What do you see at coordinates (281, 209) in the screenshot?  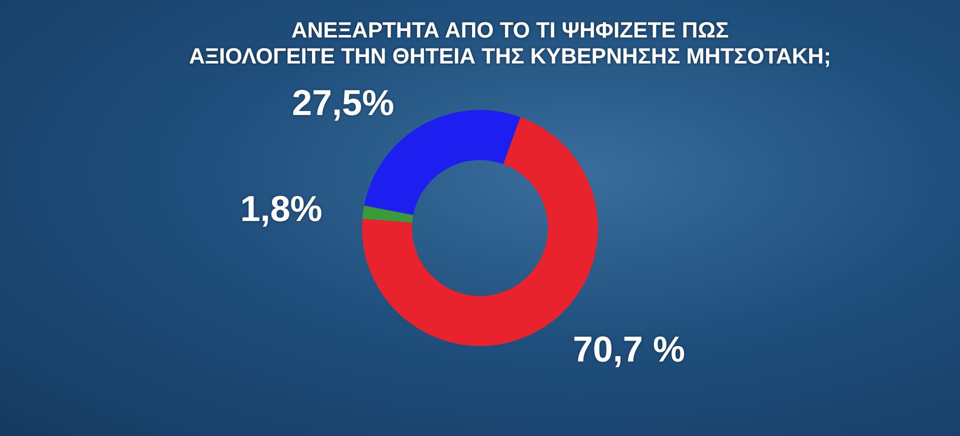 I see `data-label: 1,8%` at bounding box center [281, 209].